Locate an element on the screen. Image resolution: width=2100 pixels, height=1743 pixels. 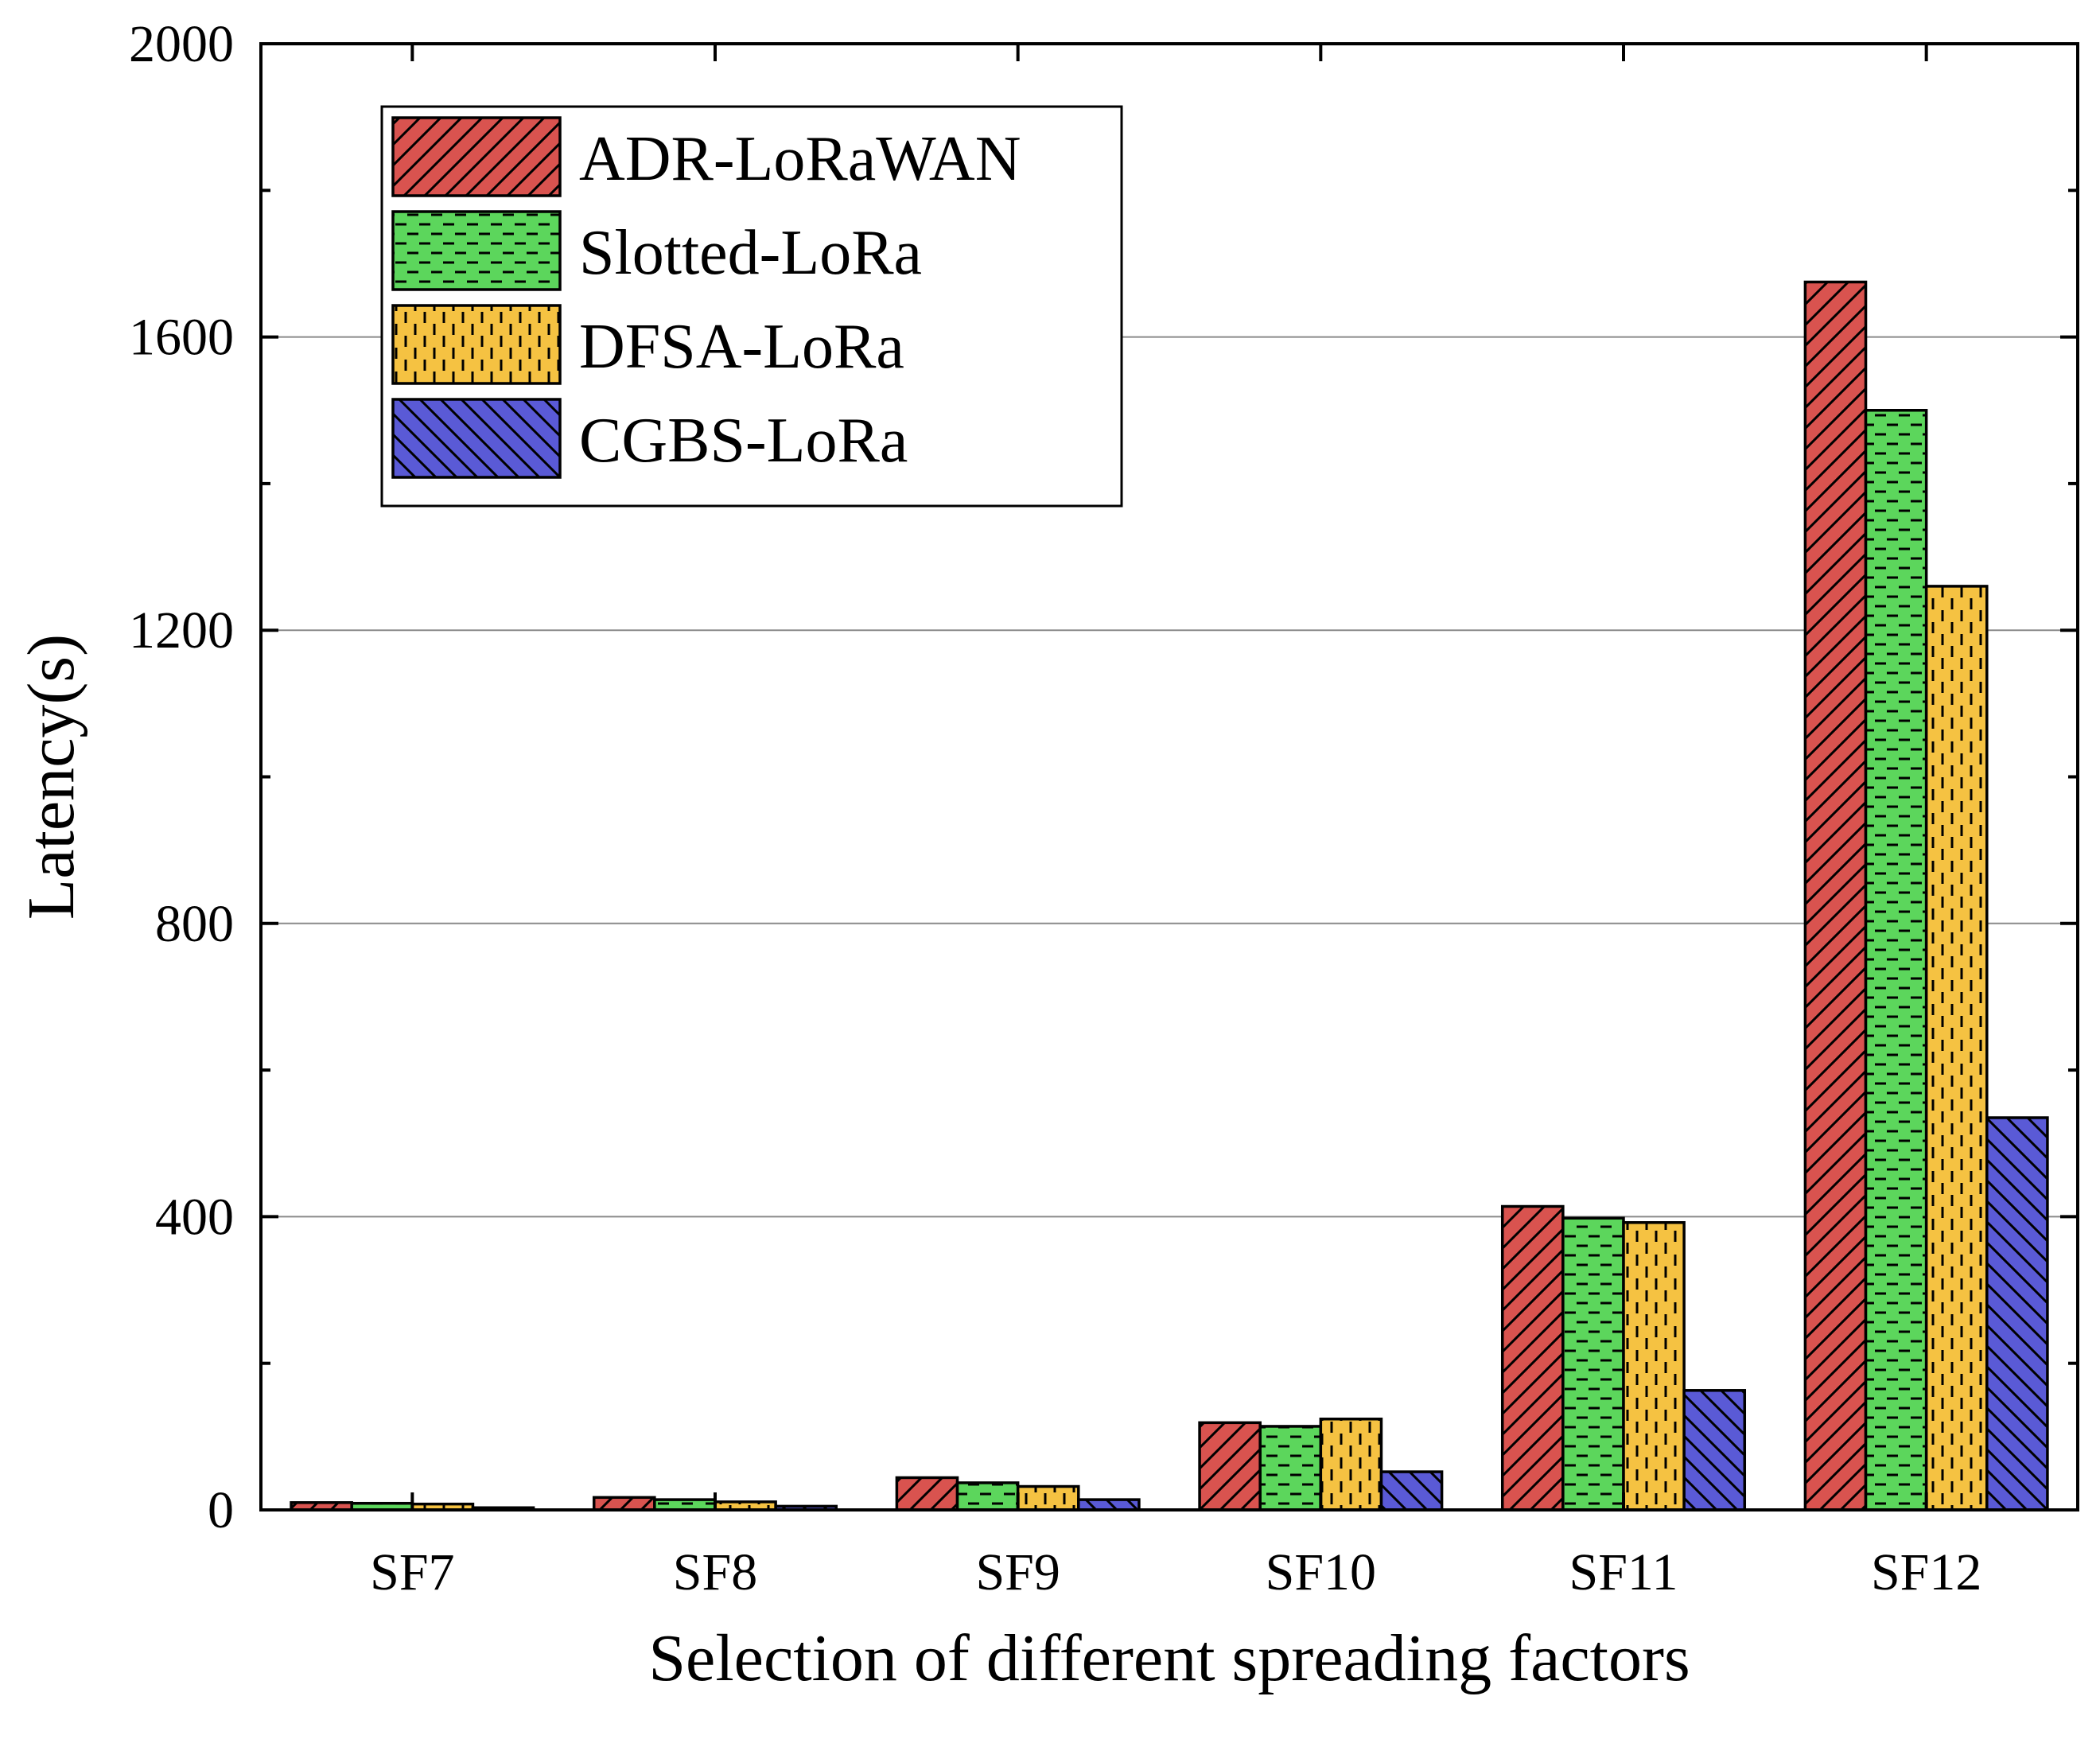
bar-adr-lorawan-sf10 is located at coordinates (1230, 1467).